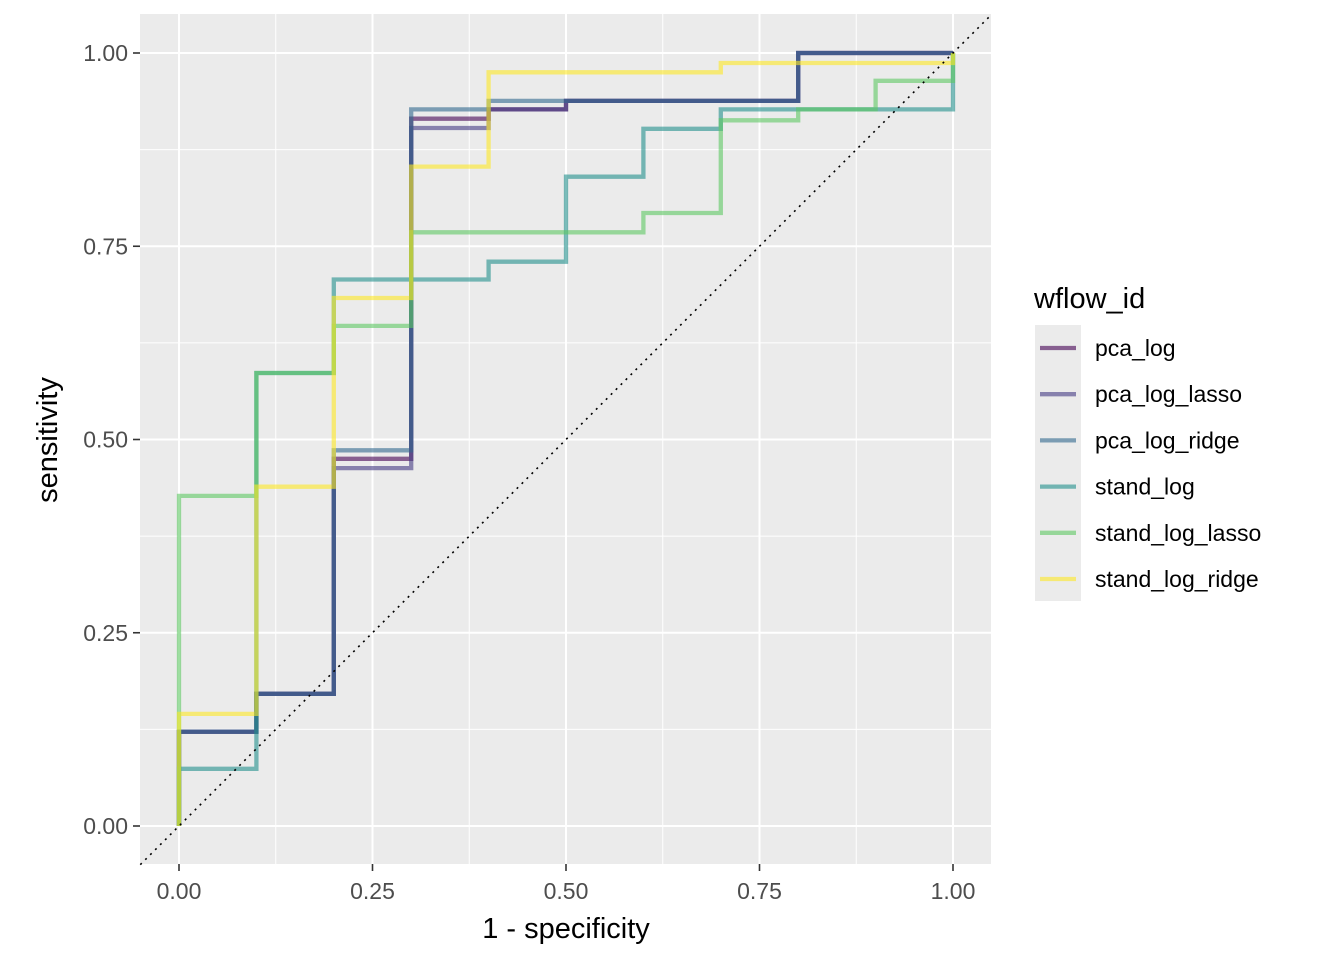 The height and width of the screenshot is (960, 1344). I want to click on legend-label: pca_log_ridge, so click(1167, 440).